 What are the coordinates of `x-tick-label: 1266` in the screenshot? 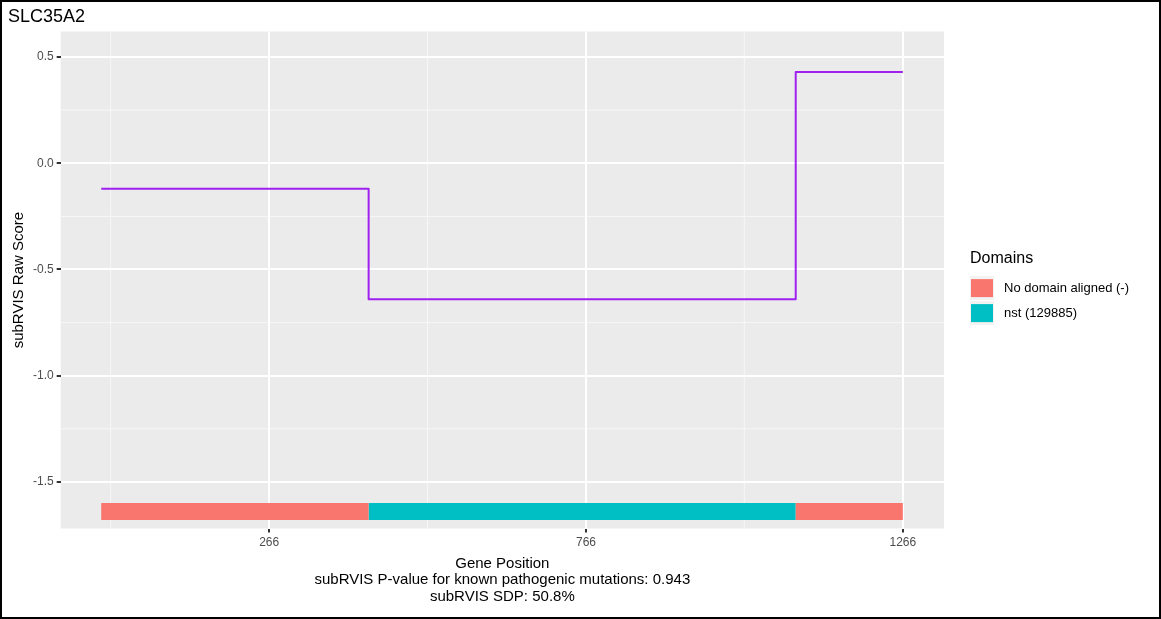 It's located at (903, 542).